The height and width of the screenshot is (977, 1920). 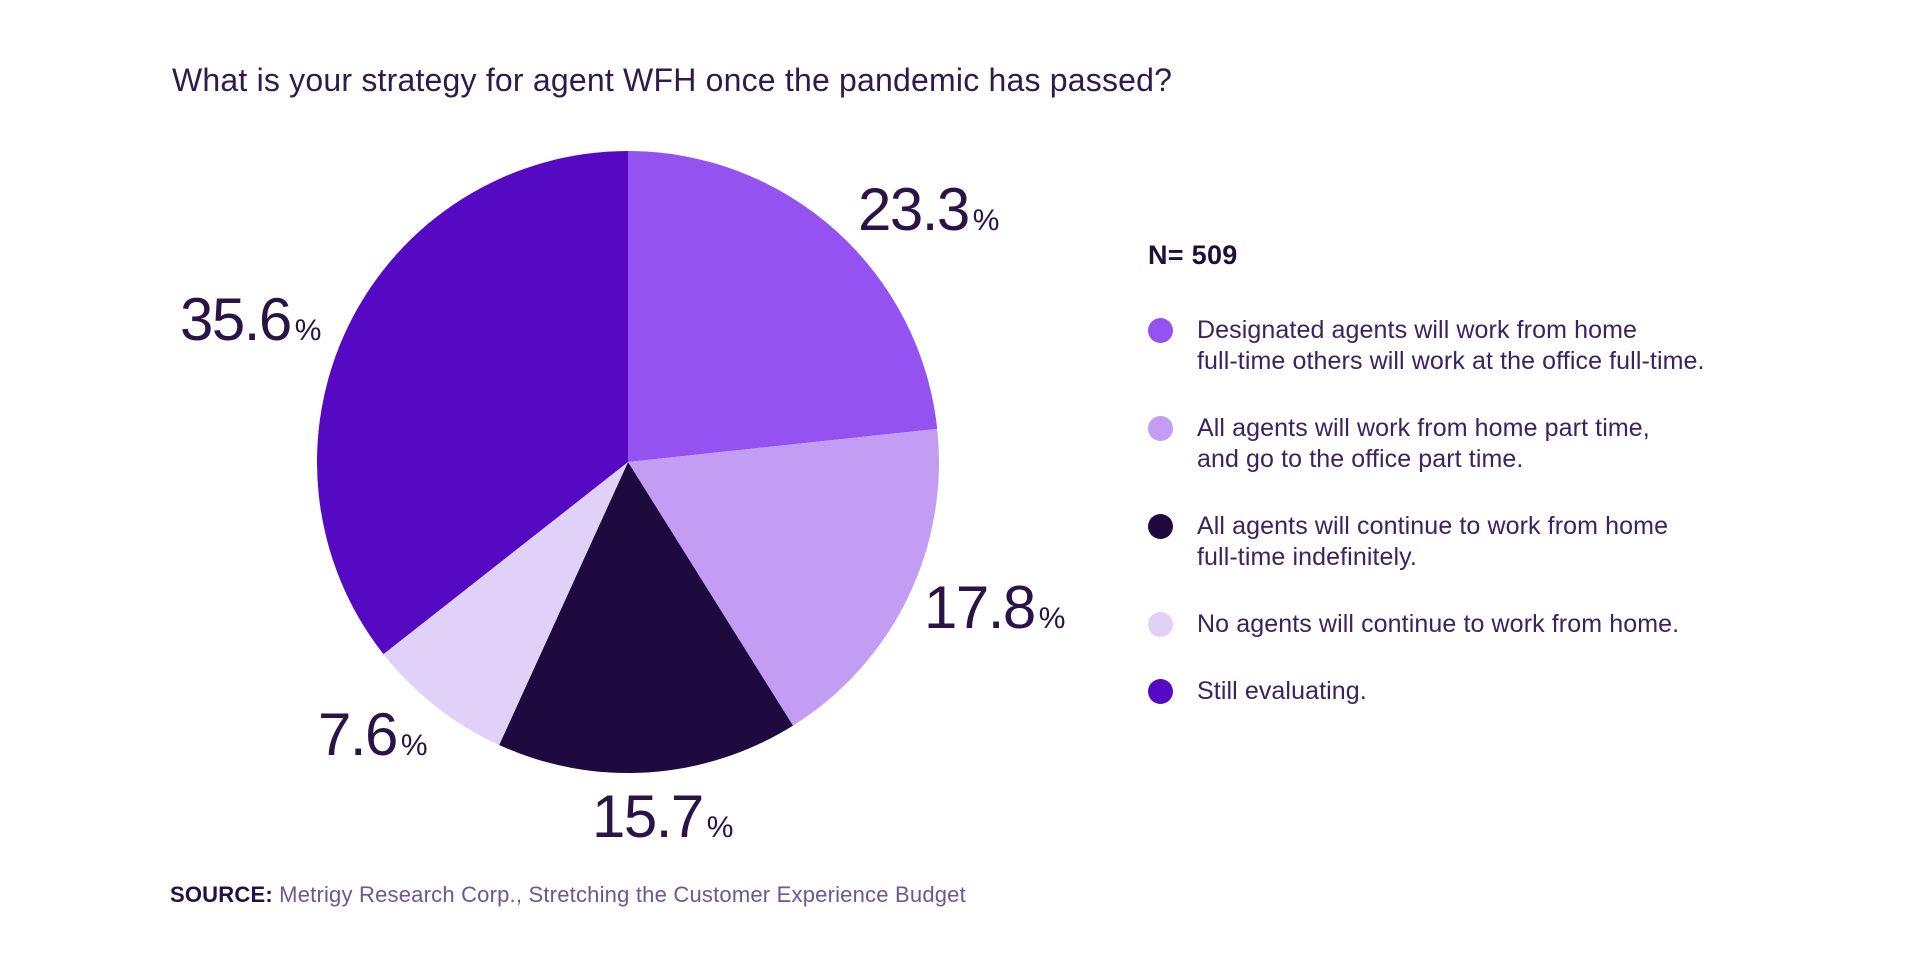 I want to click on pie-label-value: 15.7, so click(x=648, y=816).